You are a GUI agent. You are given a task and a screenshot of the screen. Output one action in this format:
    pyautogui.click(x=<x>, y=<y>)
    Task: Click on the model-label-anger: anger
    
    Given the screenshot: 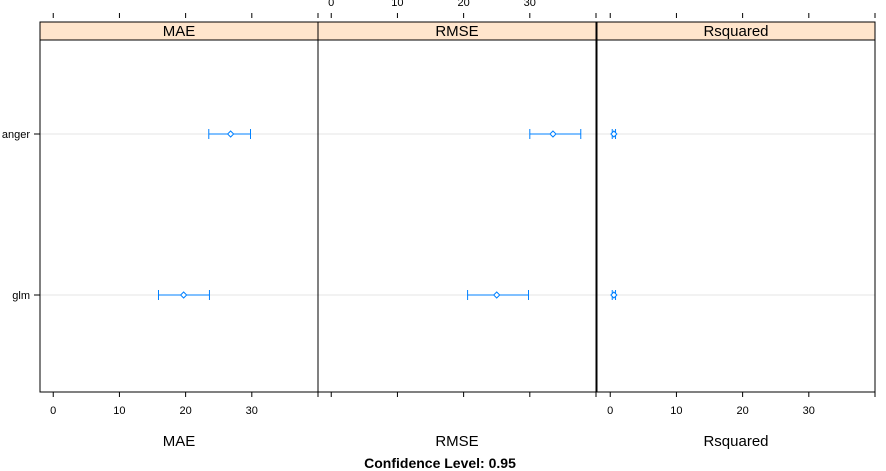 What is the action you would take?
    pyautogui.click(x=16, y=135)
    